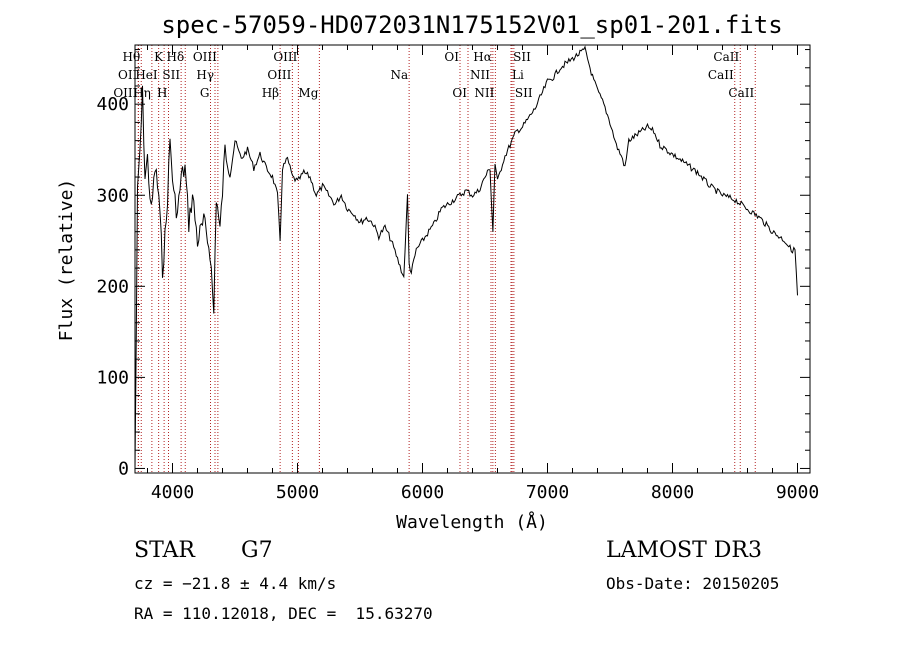 This screenshot has height=649, width=900. Describe the element at coordinates (257, 550) in the screenshot. I see `object-subclass: G7` at that location.